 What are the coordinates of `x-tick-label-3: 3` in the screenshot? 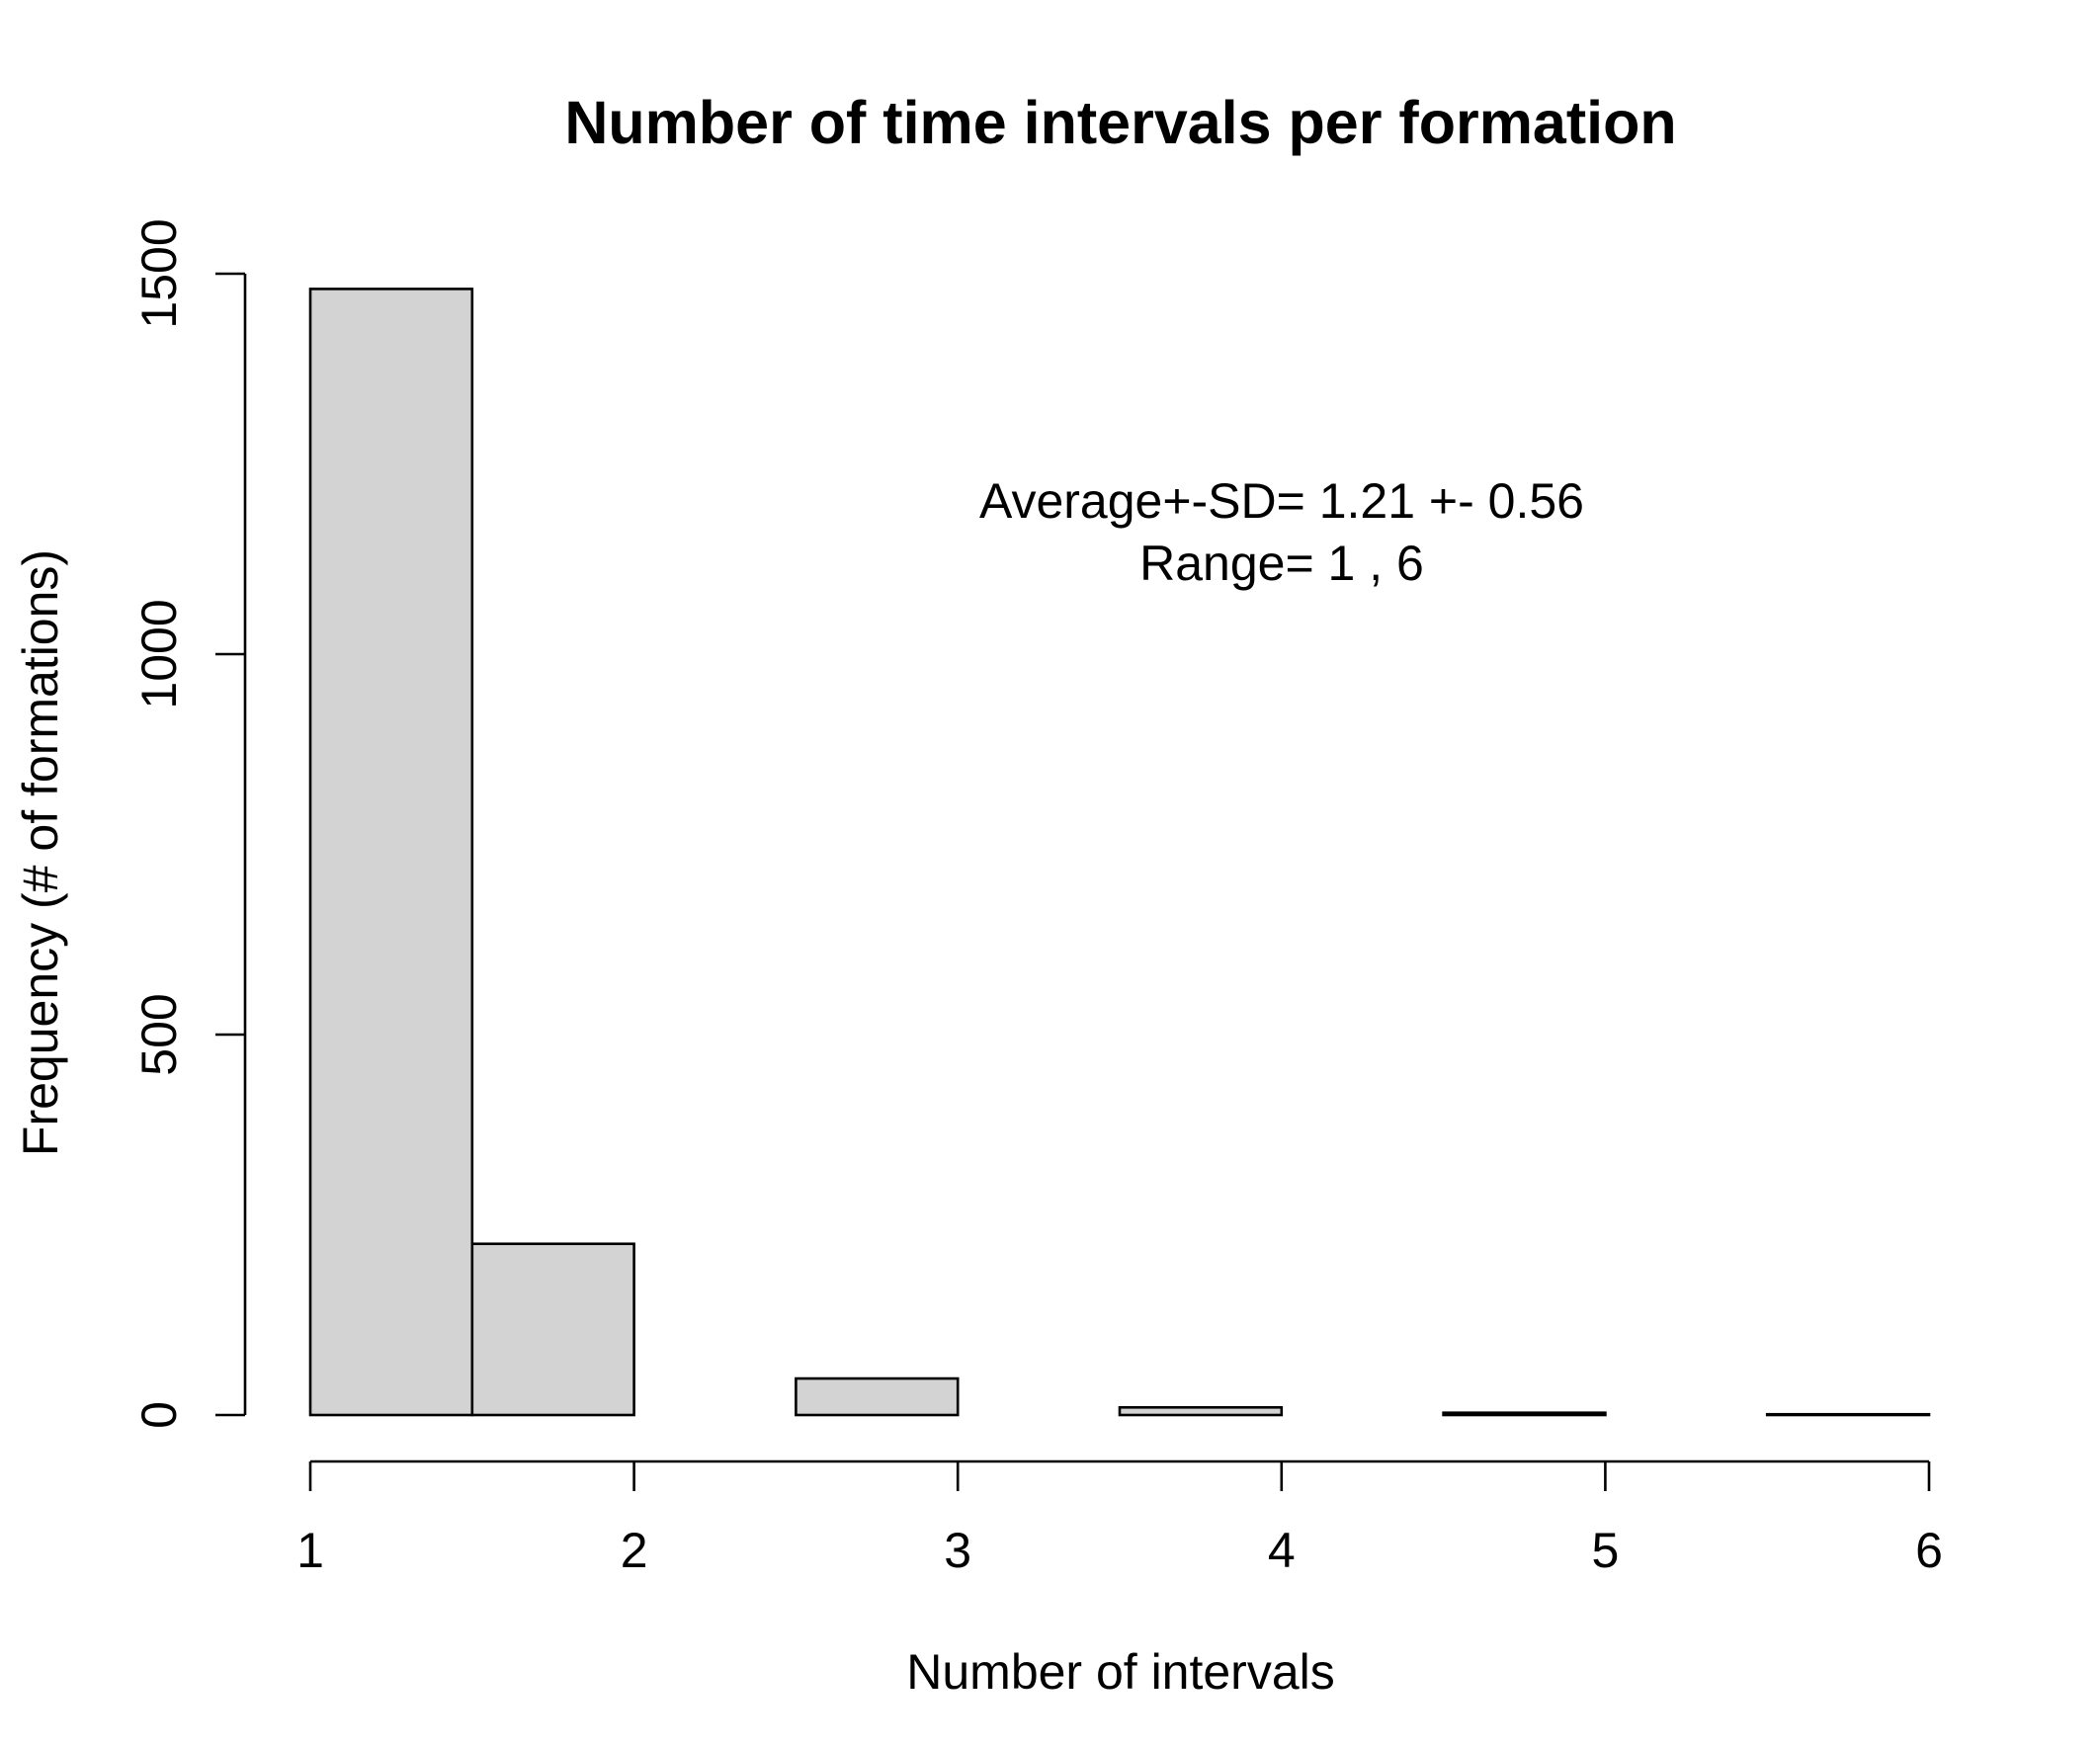 It's located at (957, 1550).